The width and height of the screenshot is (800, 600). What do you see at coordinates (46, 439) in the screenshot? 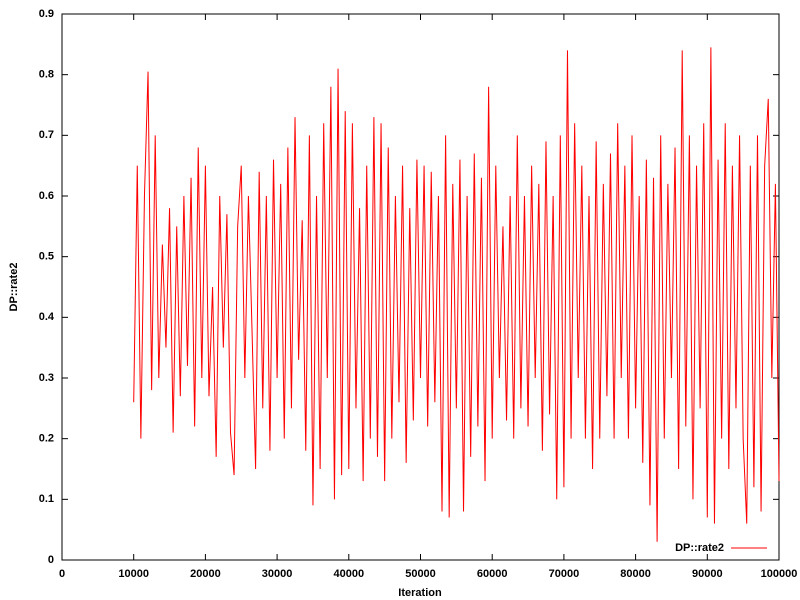
I see `y-tick-label: 0.2` at bounding box center [46, 439].